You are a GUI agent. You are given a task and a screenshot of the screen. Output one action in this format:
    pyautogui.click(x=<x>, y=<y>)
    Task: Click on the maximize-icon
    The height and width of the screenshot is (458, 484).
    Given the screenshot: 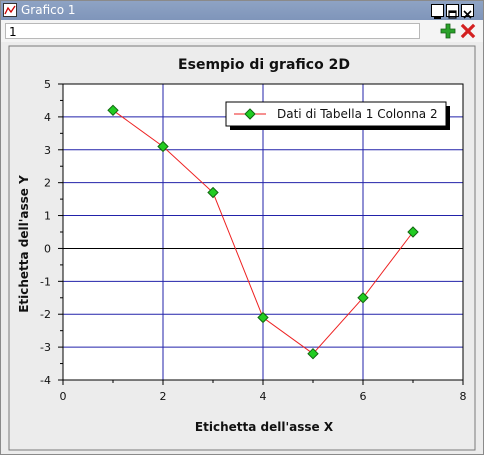 What is the action you would take?
    pyautogui.click(x=452, y=14)
    